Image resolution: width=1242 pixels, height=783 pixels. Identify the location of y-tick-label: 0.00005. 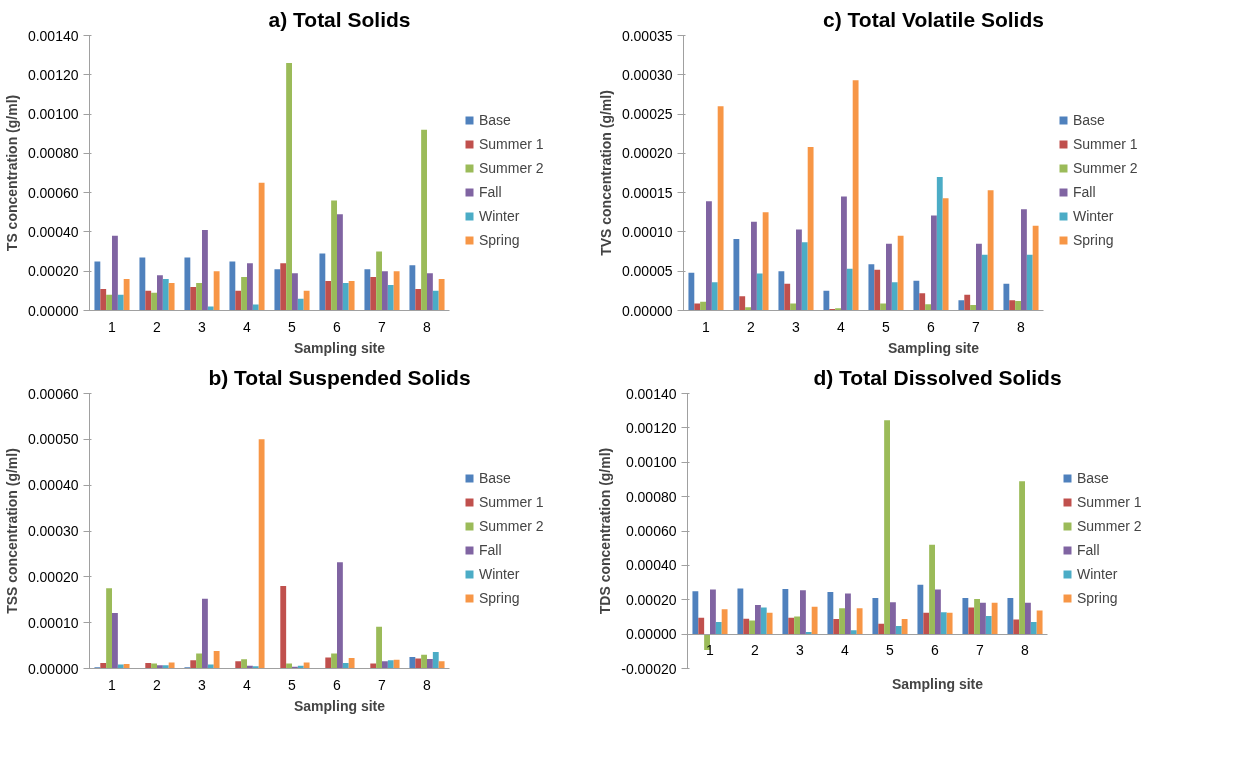
(647, 271).